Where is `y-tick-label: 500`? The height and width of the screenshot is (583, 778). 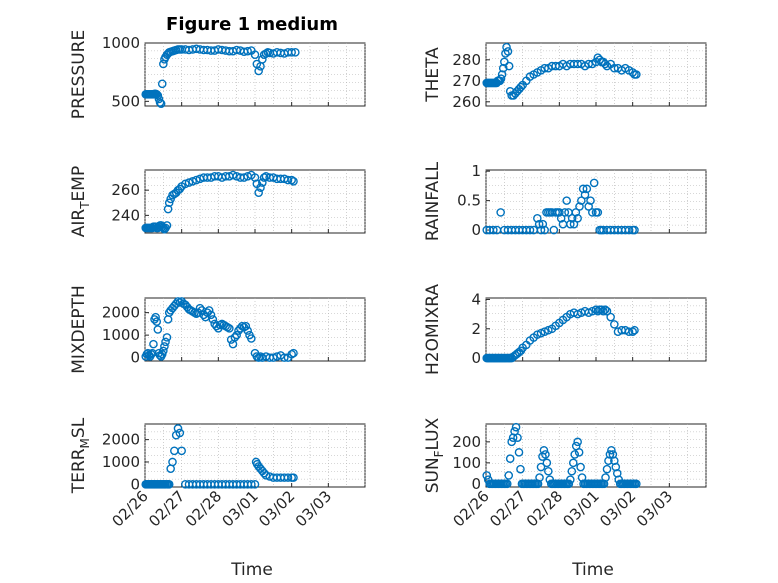
y-tick-label: 500 is located at coordinates (125, 101).